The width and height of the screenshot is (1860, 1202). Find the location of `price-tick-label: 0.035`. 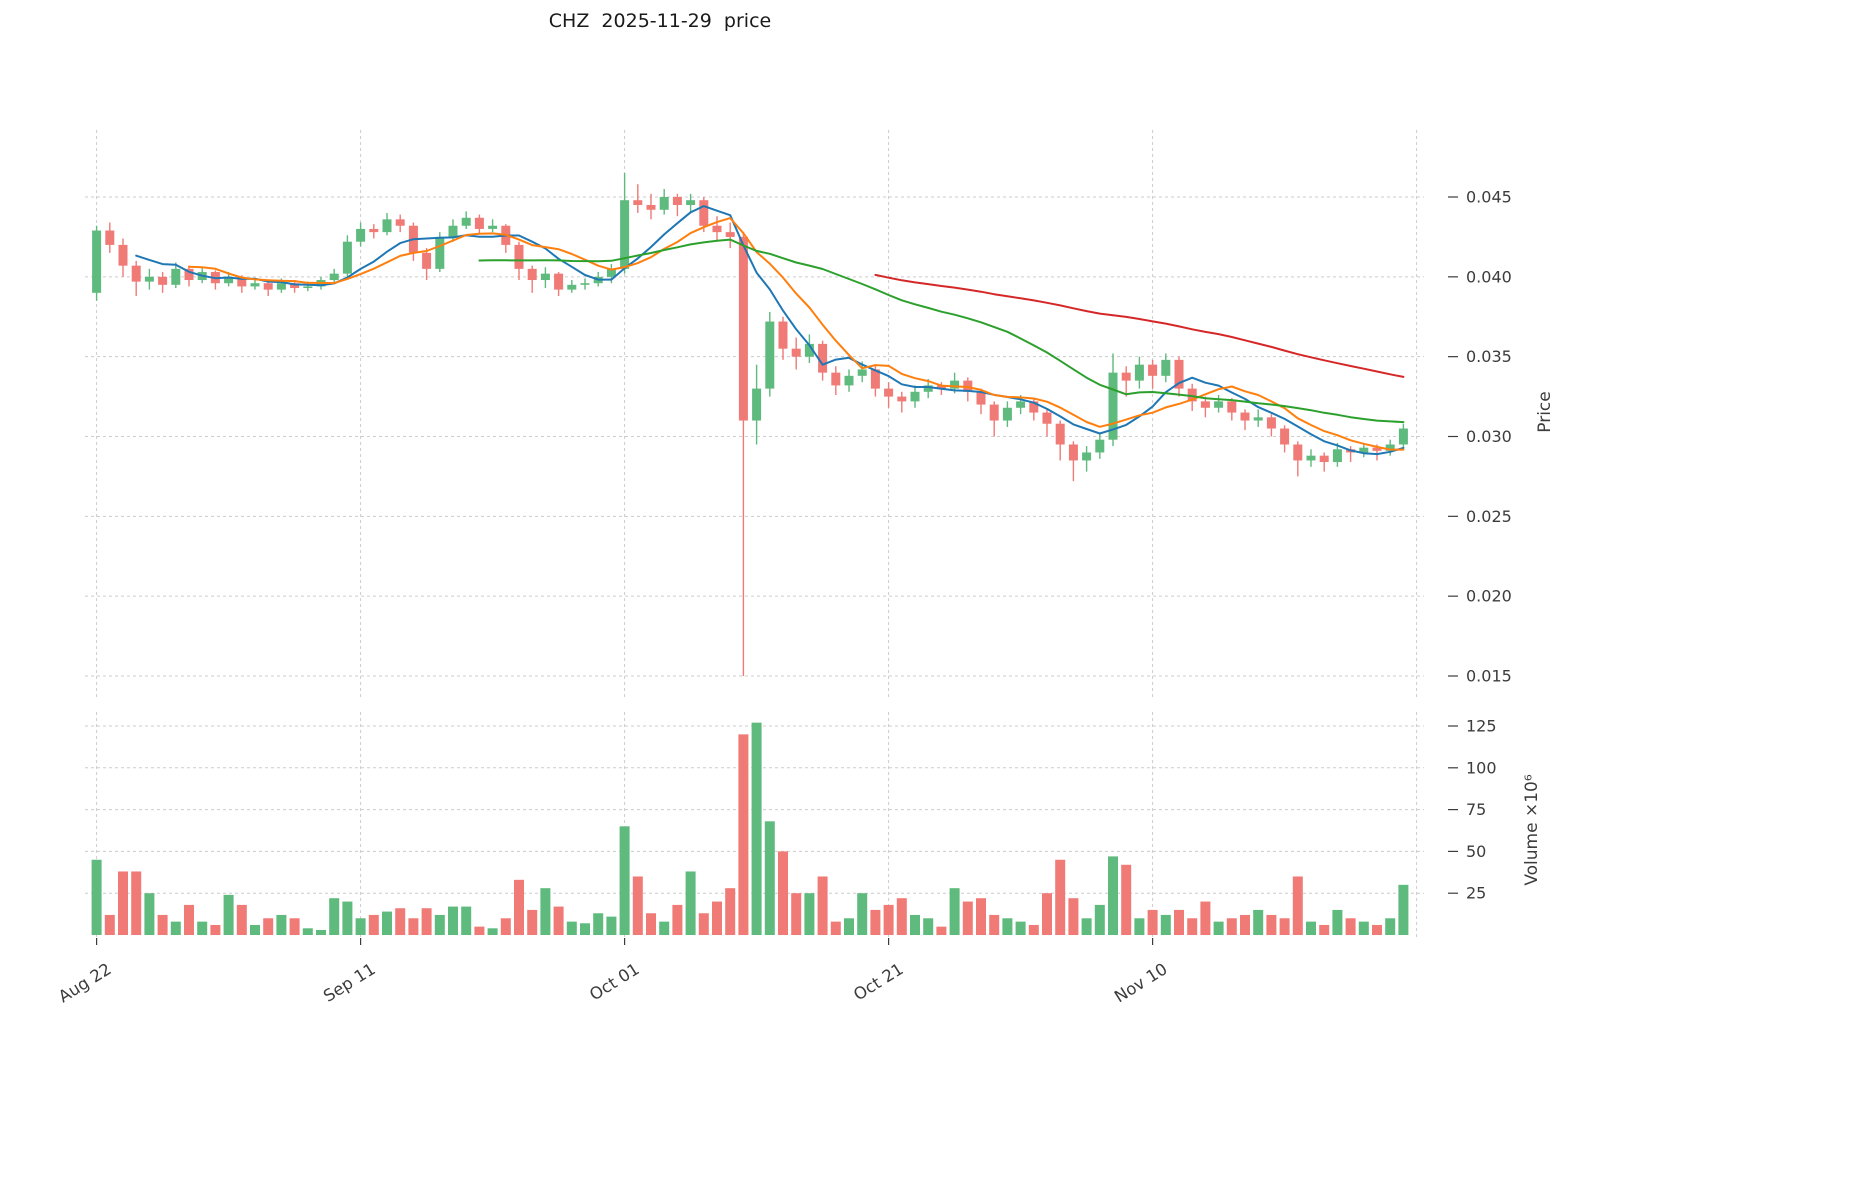

price-tick-label: 0.035 is located at coordinates (1489, 356).